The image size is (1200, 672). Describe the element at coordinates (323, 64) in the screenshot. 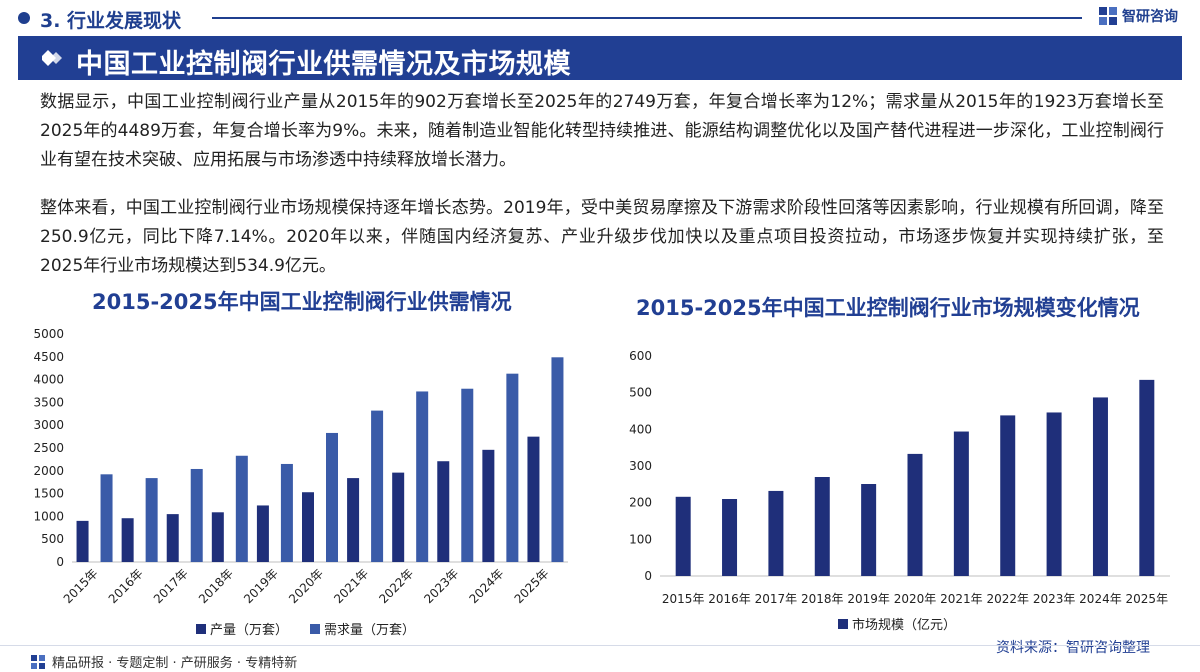

I see `page-title: 中国工业控制阀行业供需情况及市场规模` at that location.